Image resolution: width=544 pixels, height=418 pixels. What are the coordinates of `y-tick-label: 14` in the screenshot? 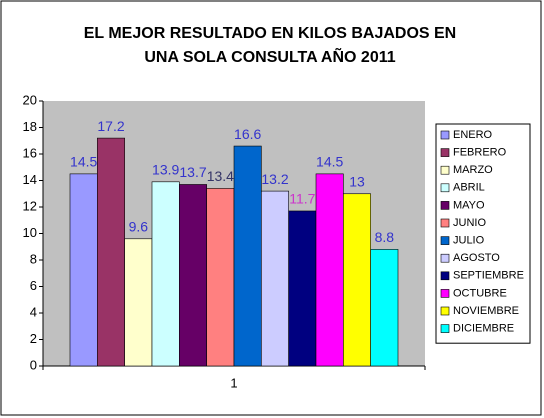 It's located at (30, 179).